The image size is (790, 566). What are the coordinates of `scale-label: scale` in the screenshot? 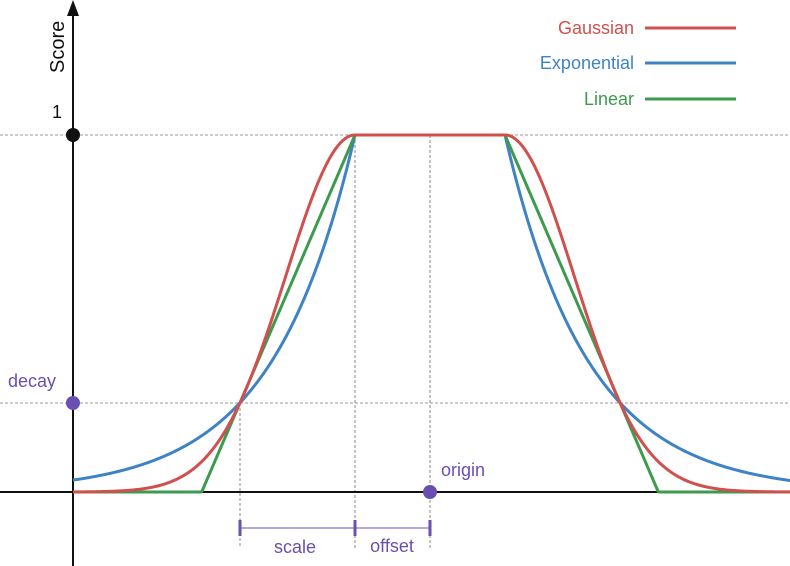 It's located at (295, 547).